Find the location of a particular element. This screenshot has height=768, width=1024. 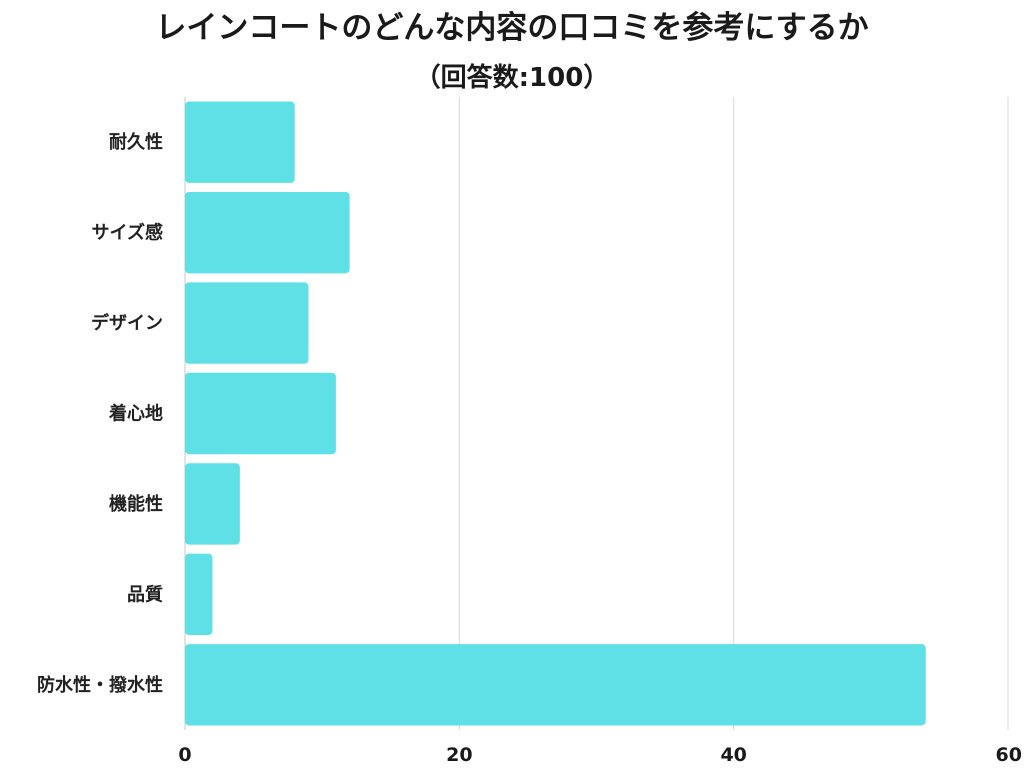

category-label-5: 品質 is located at coordinates (145, 594).